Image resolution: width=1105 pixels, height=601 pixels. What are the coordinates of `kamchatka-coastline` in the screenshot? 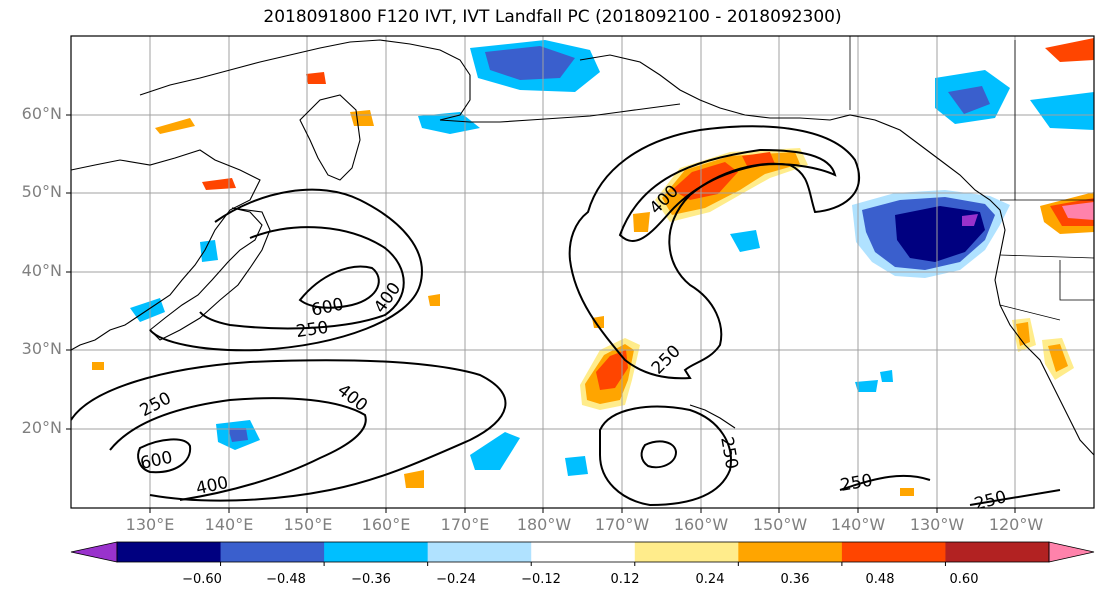 It's located at (330, 137).